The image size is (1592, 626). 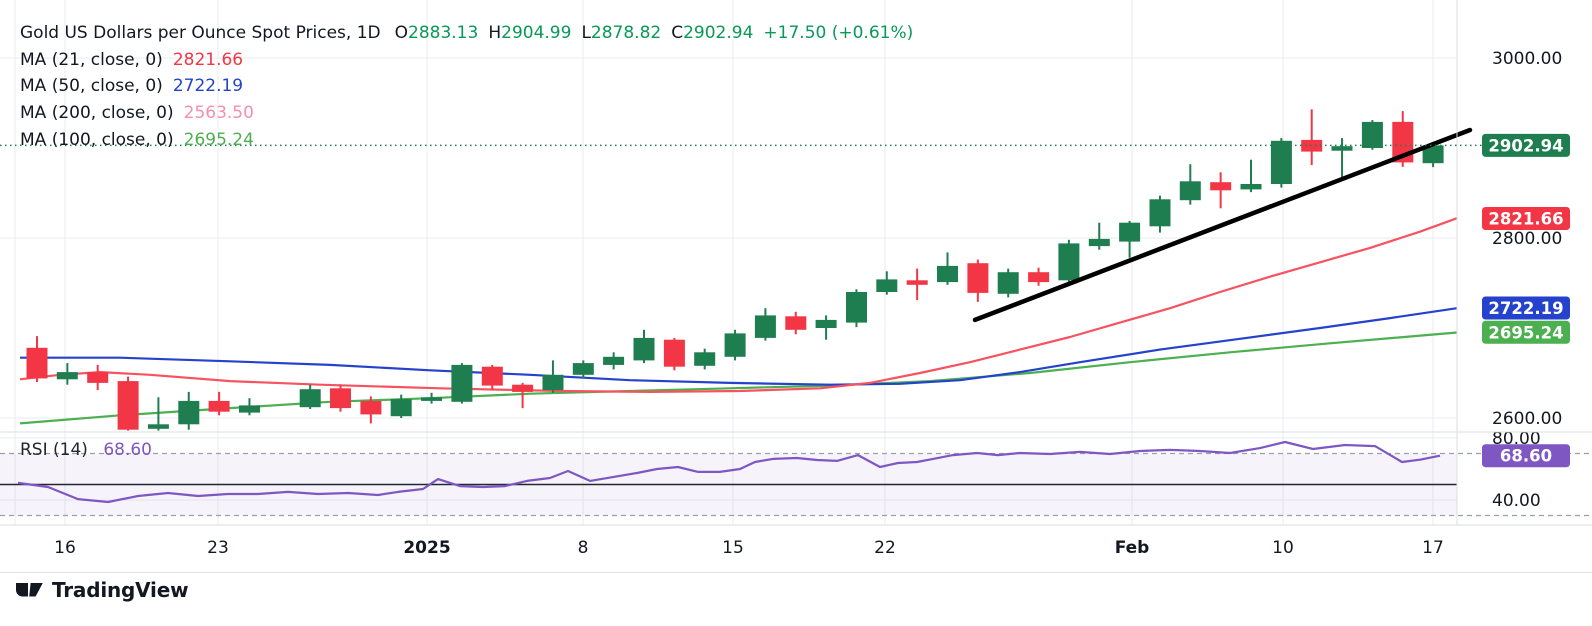 I want to click on indicator-value: 2722.19, so click(x=208, y=86).